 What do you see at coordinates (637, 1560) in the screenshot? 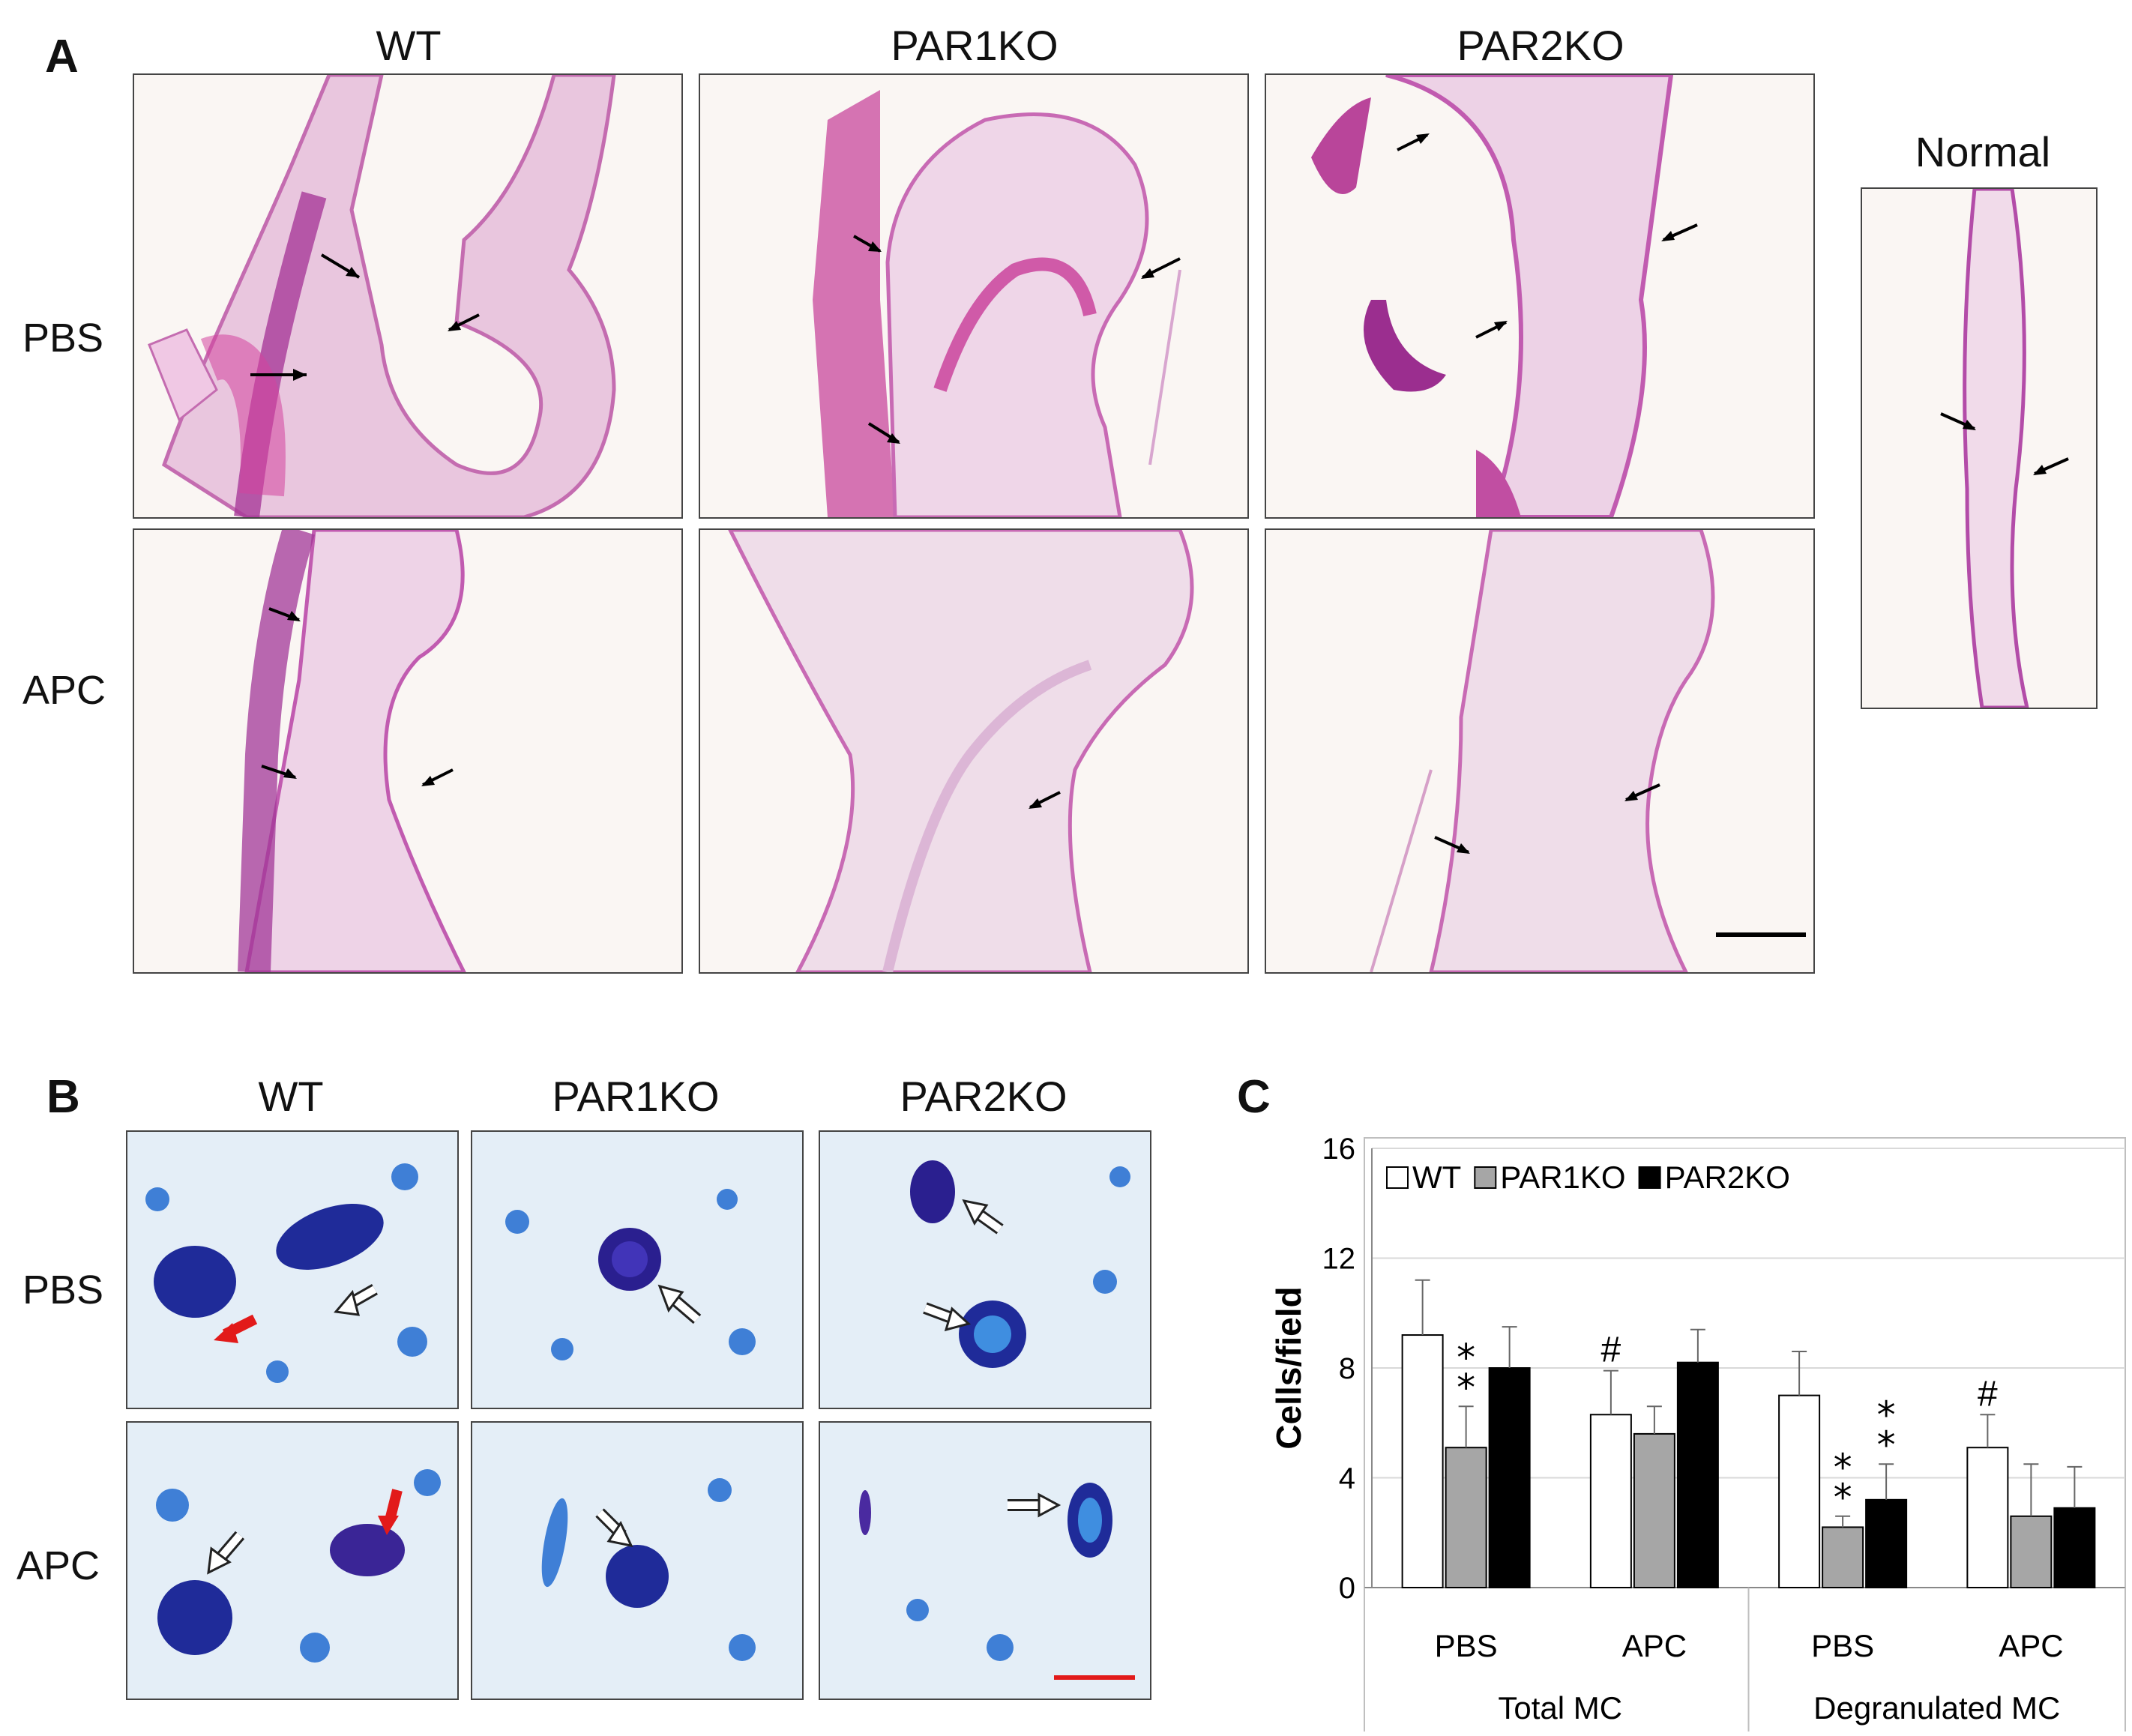
I see `micrograph-b-par1ko-apc` at bounding box center [637, 1560].